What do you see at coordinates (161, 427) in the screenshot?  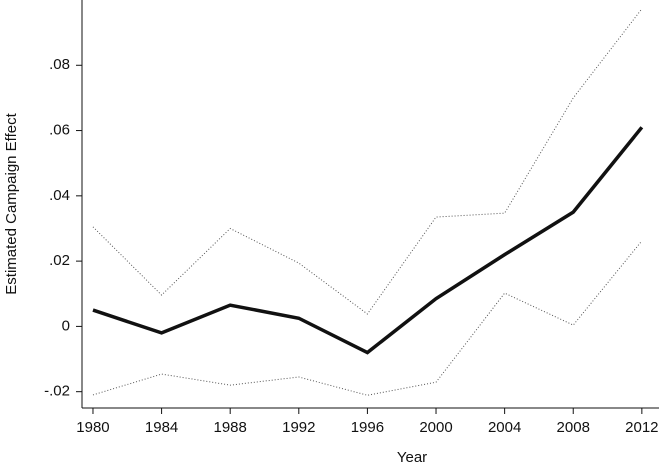 I see `x-tick-label: 1984` at bounding box center [161, 427].